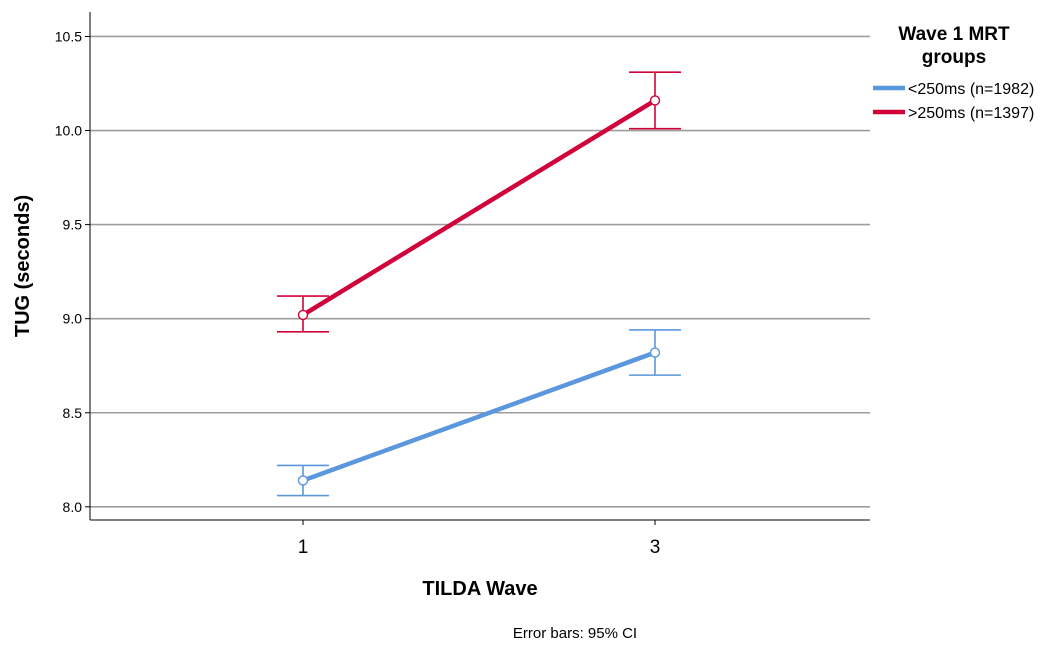  Describe the element at coordinates (954, 34) in the screenshot. I see `legend-title-line-1: Wave 1 MRT` at that location.